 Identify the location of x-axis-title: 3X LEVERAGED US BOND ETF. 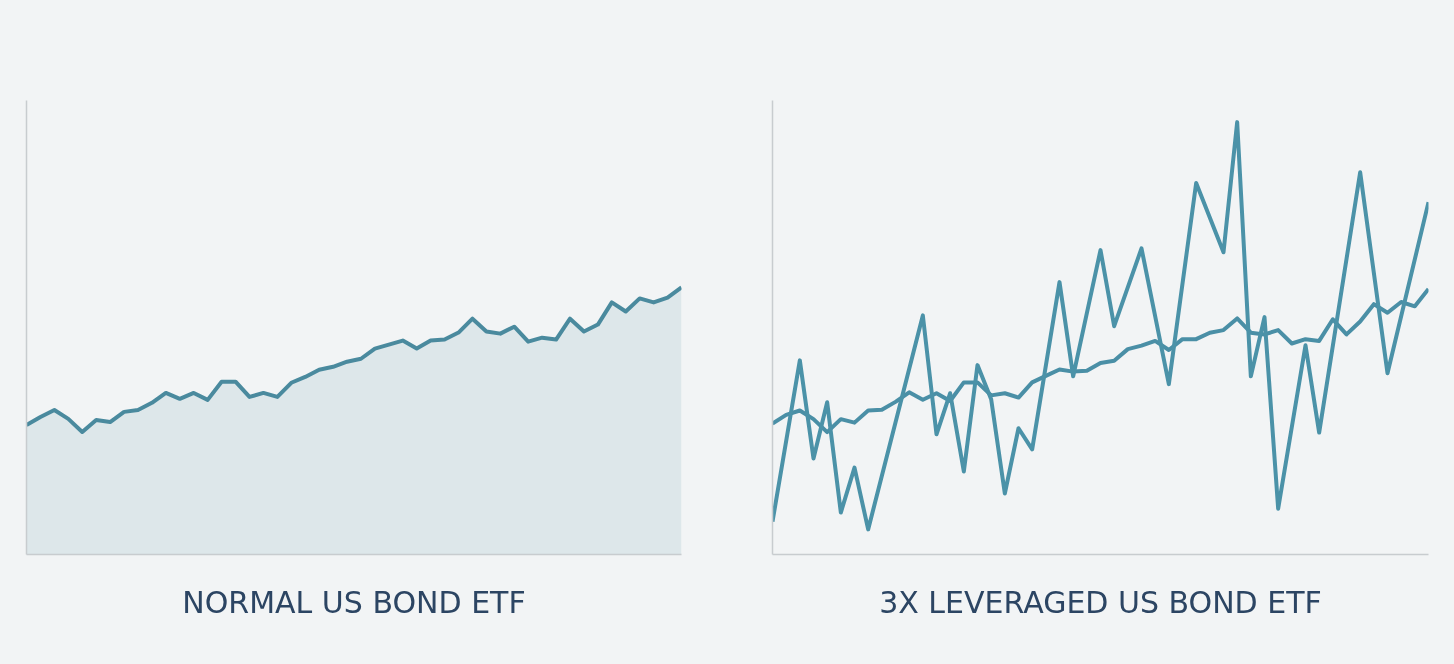
(1100, 602).